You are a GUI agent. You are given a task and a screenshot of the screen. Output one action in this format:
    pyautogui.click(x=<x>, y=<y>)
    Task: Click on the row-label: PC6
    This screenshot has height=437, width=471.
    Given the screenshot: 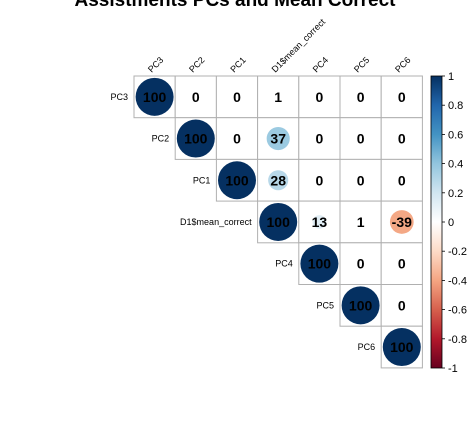 What is the action you would take?
    pyautogui.click(x=367, y=347)
    